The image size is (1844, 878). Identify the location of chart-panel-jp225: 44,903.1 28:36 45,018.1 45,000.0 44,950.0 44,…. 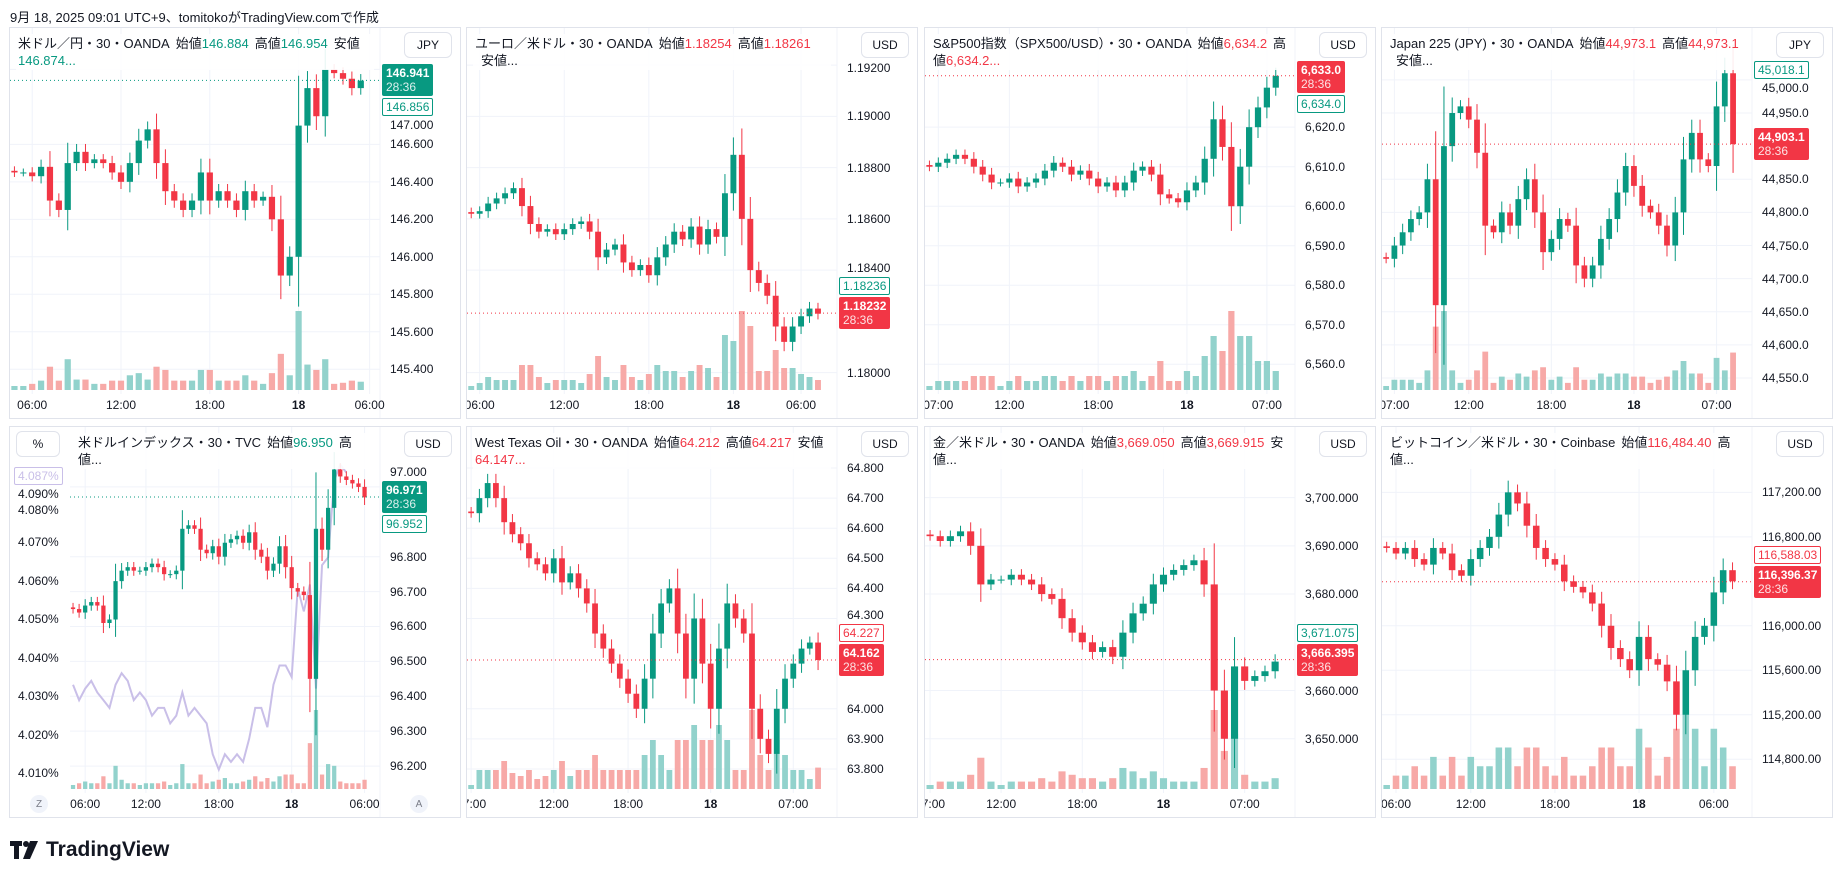
(1607, 223).